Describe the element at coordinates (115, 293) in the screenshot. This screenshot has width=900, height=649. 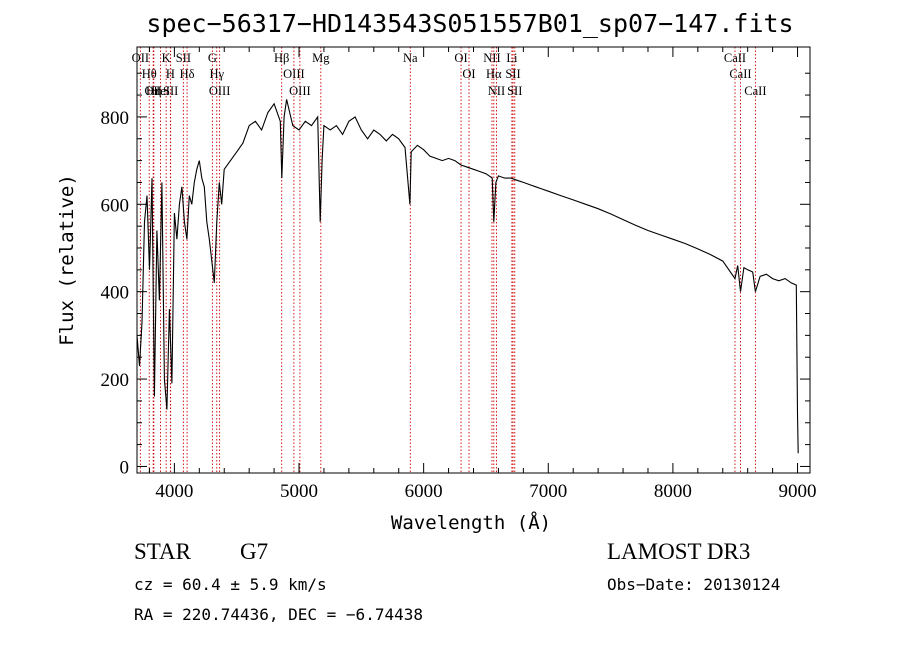
I see `y-tick-label: 400` at that location.